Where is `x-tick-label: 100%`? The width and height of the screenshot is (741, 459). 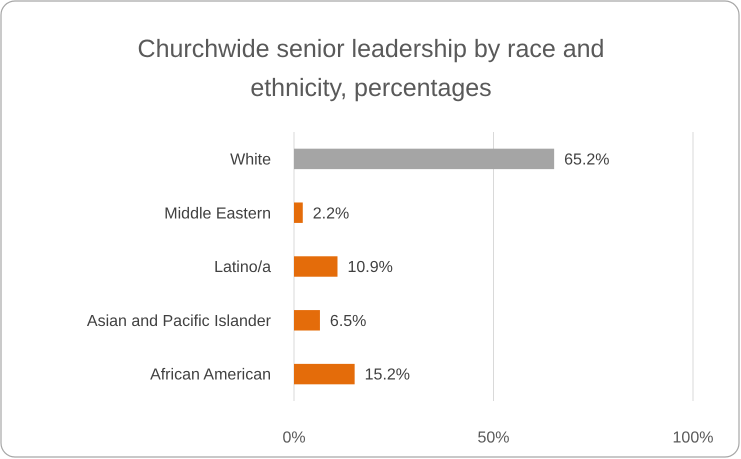 x-tick-label: 100% is located at coordinates (693, 438).